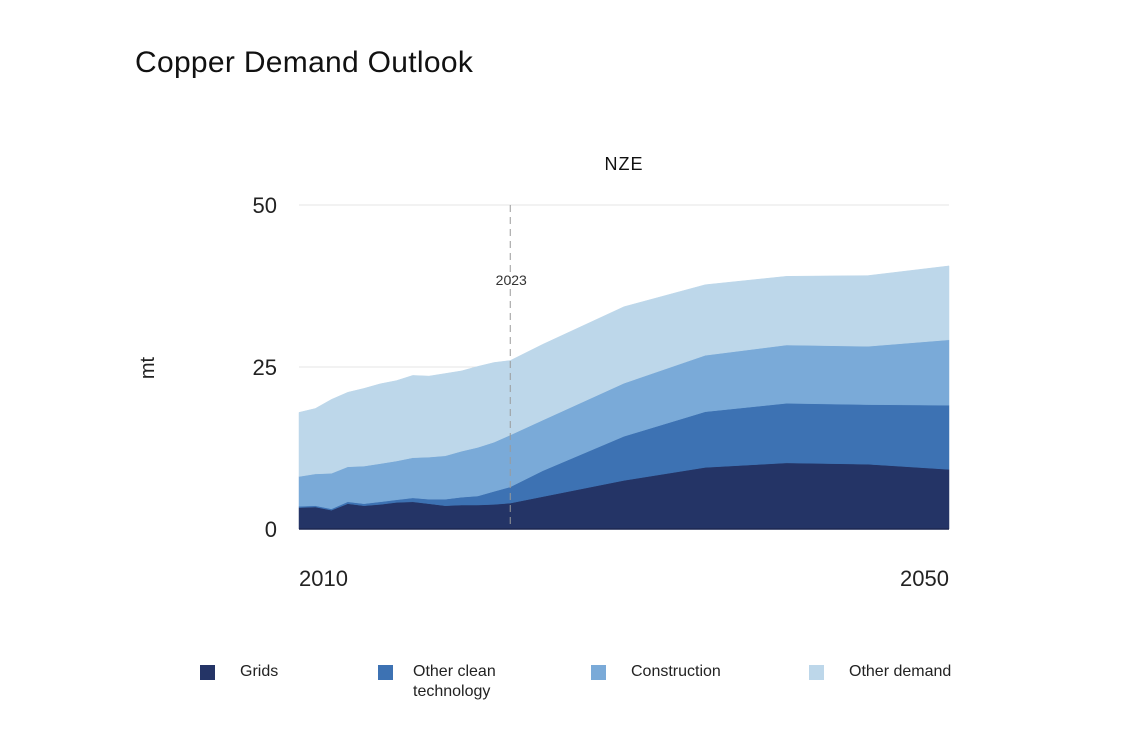 This screenshot has height=750, width=1125. What do you see at coordinates (598, 672) in the screenshot?
I see `legend-swatch-construction` at bounding box center [598, 672].